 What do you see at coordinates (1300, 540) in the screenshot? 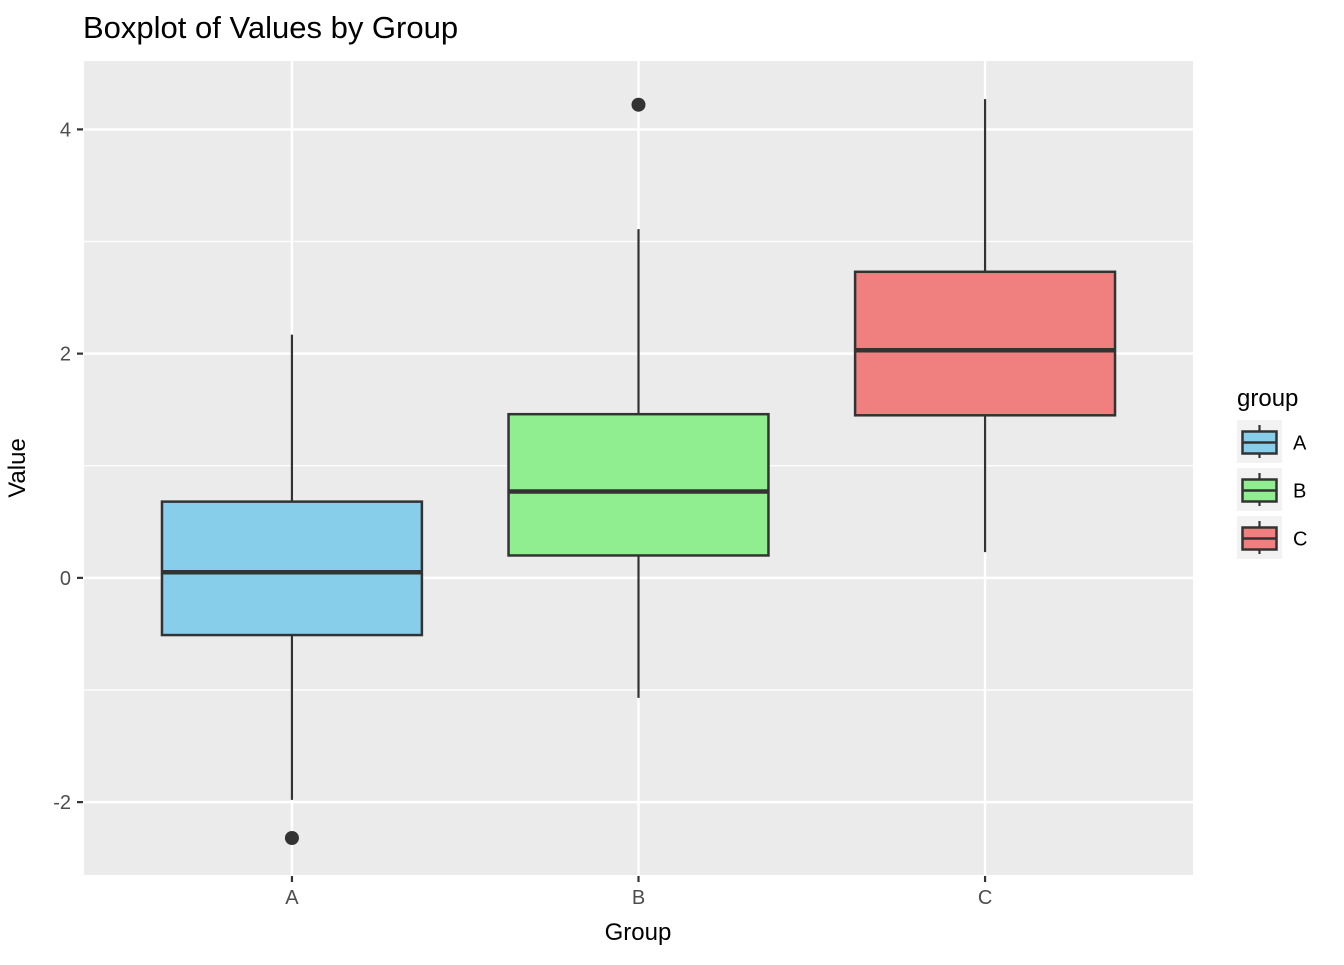
I see `legend-label-C: C` at bounding box center [1300, 540].